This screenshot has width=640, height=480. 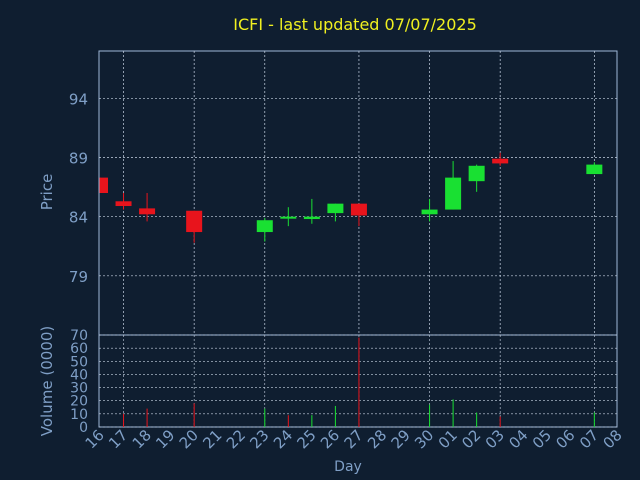 I want to click on price-tick-label: 79, so click(x=78, y=277).